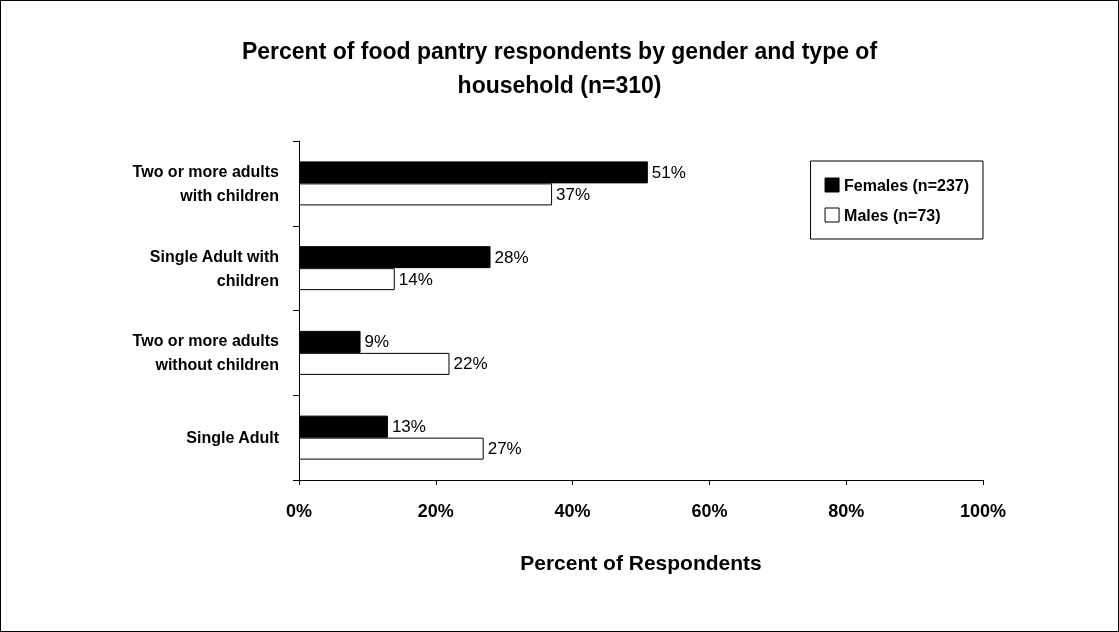 This screenshot has width=1119, height=632. I want to click on data-label: 27%, so click(504, 449).